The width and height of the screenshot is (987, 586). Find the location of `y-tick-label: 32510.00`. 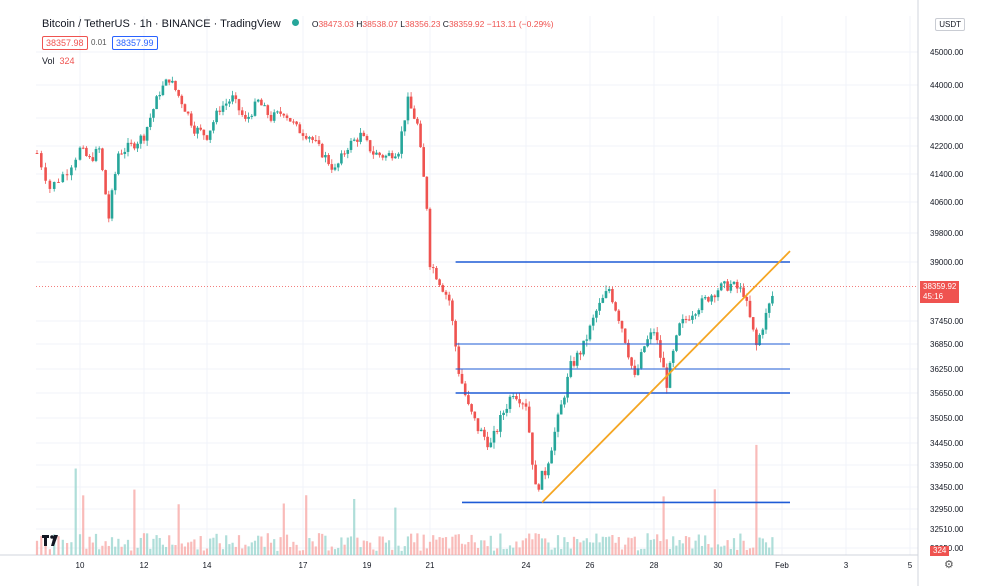

y-tick-label: 32510.00 is located at coordinates (947, 529).